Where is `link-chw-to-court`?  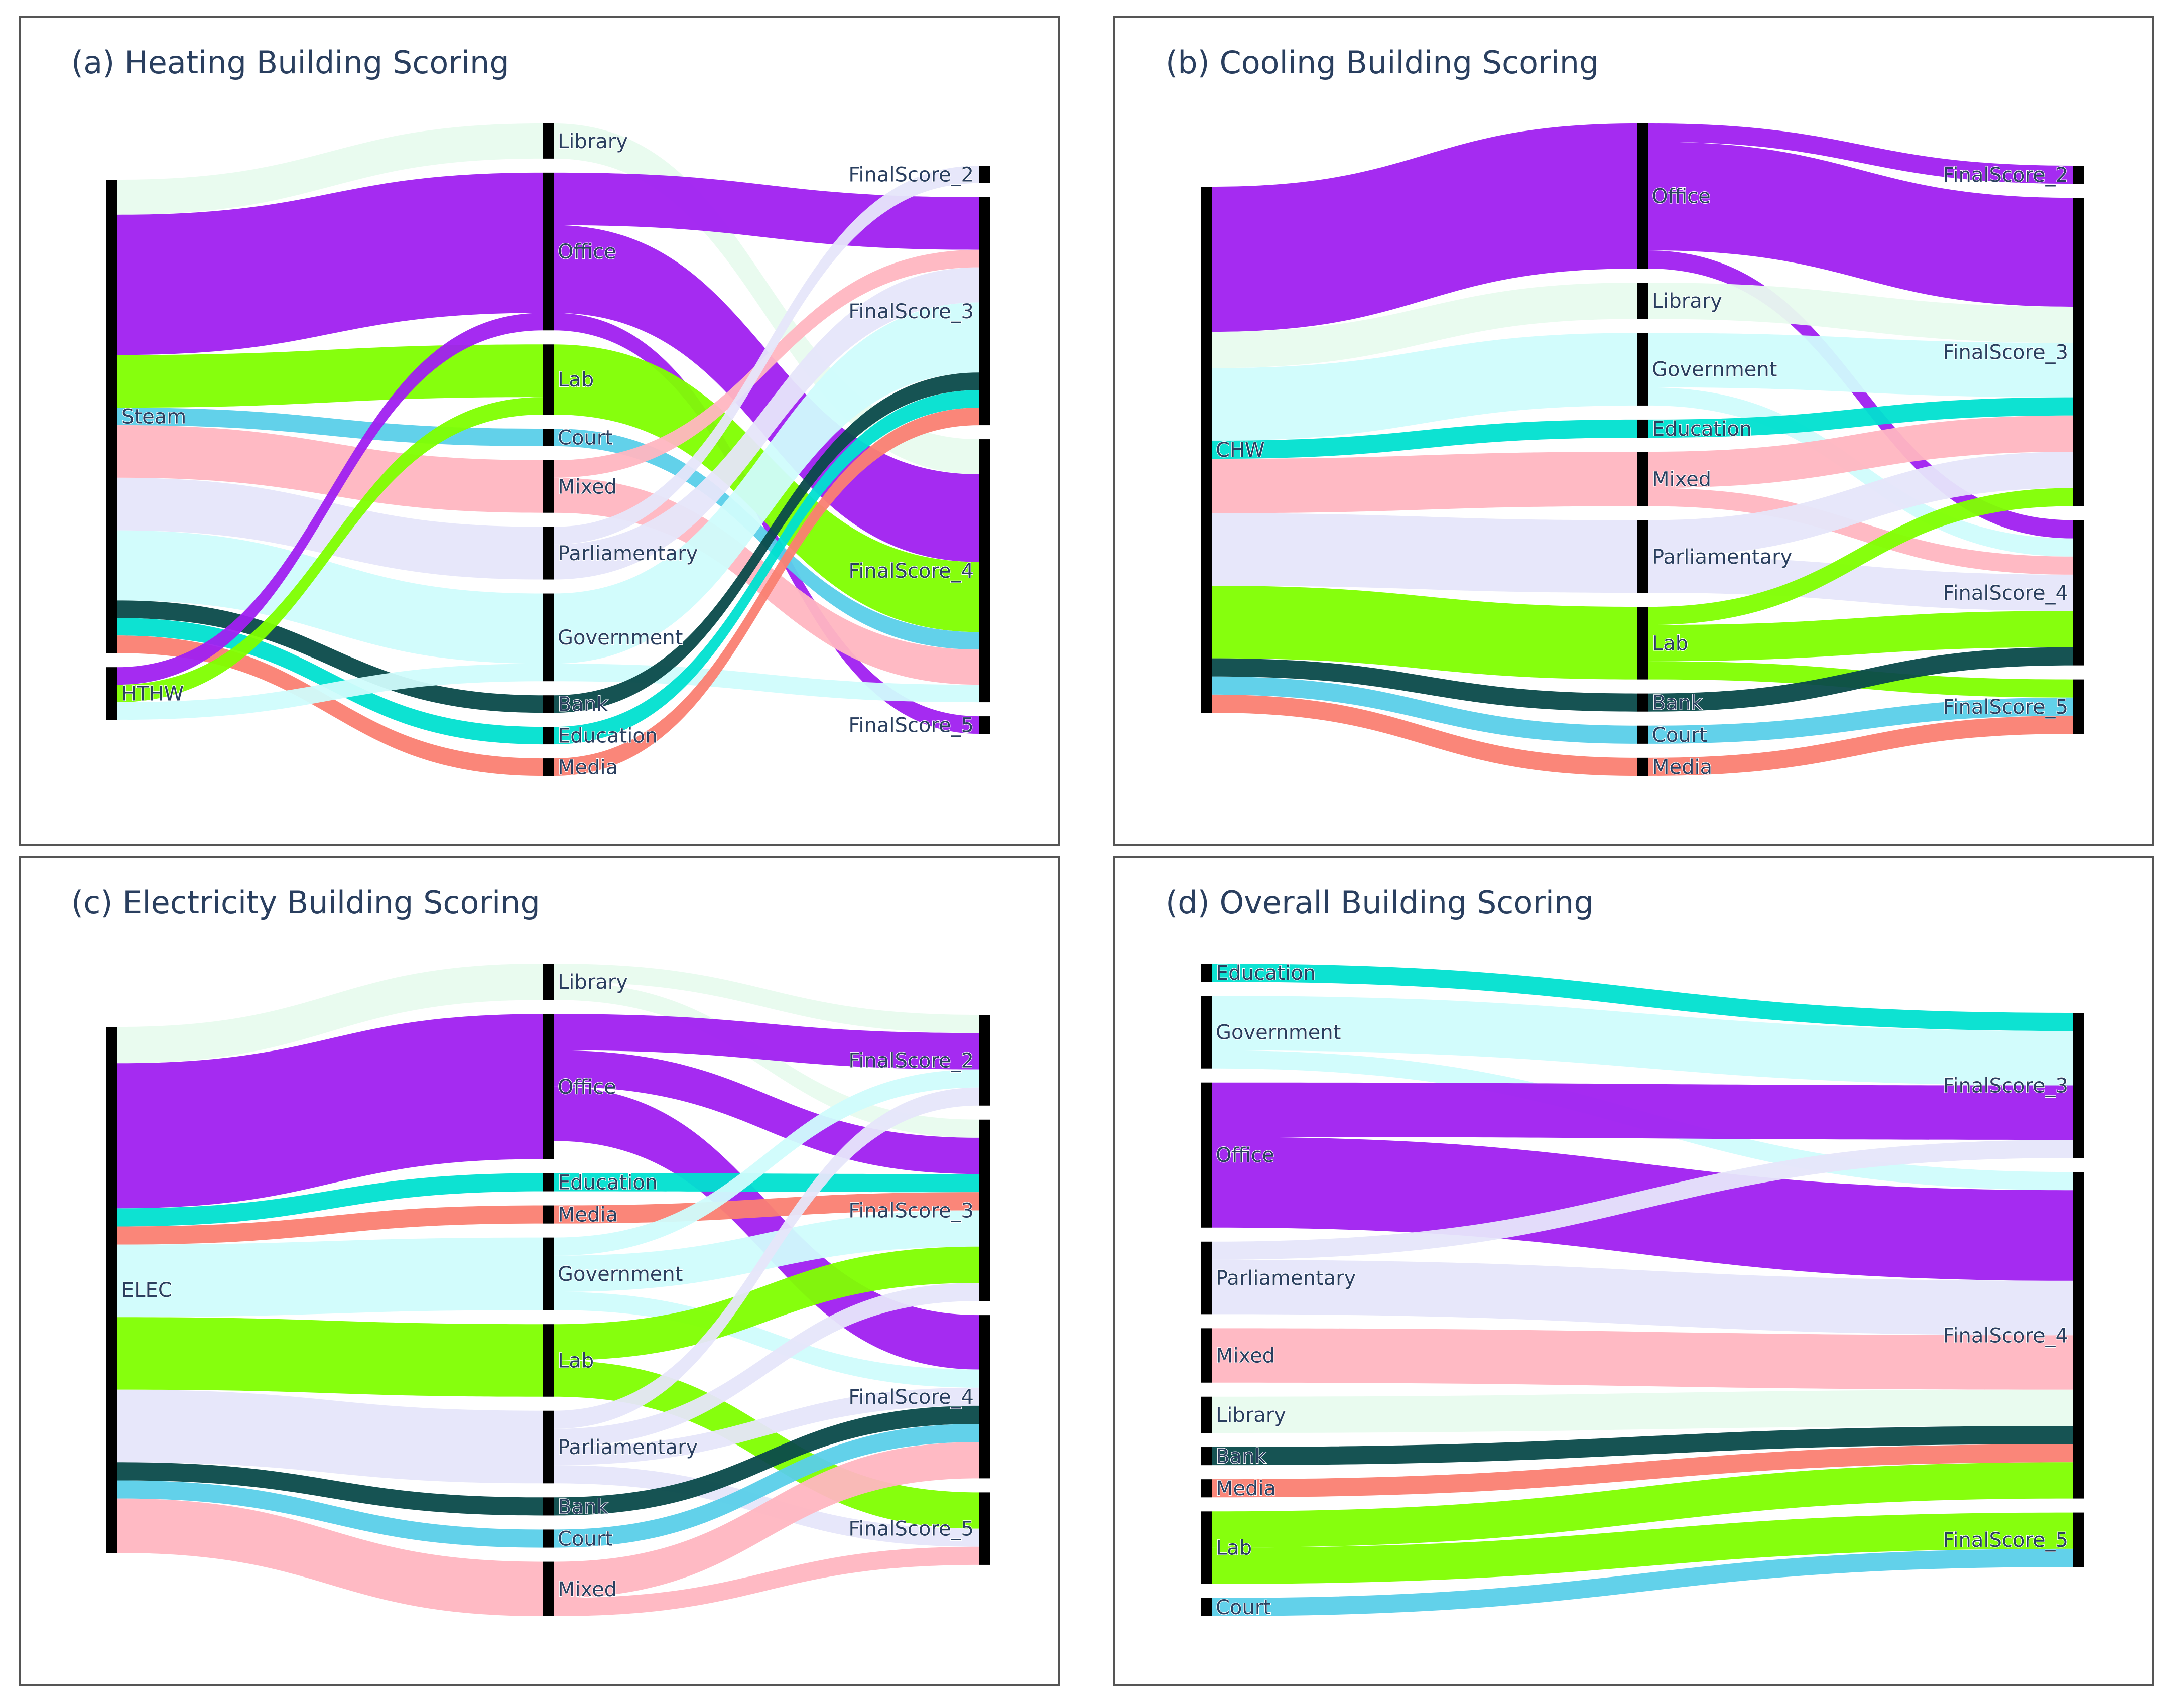
link-chw-to-court is located at coordinates (1424, 710).